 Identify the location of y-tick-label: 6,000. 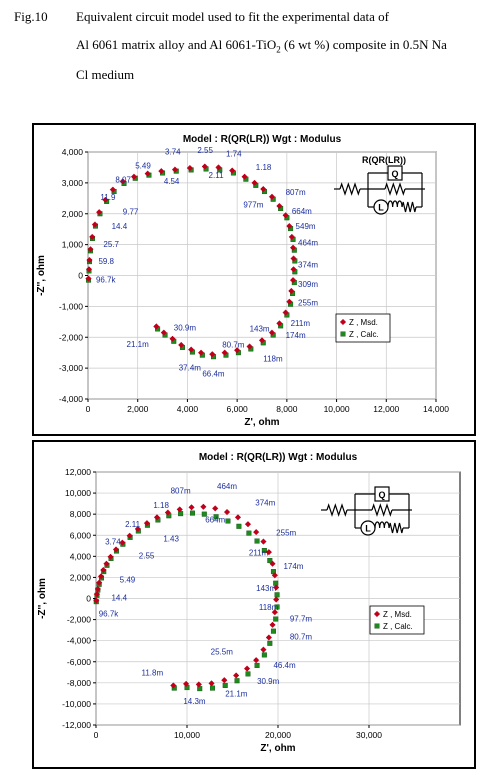
(81, 535).